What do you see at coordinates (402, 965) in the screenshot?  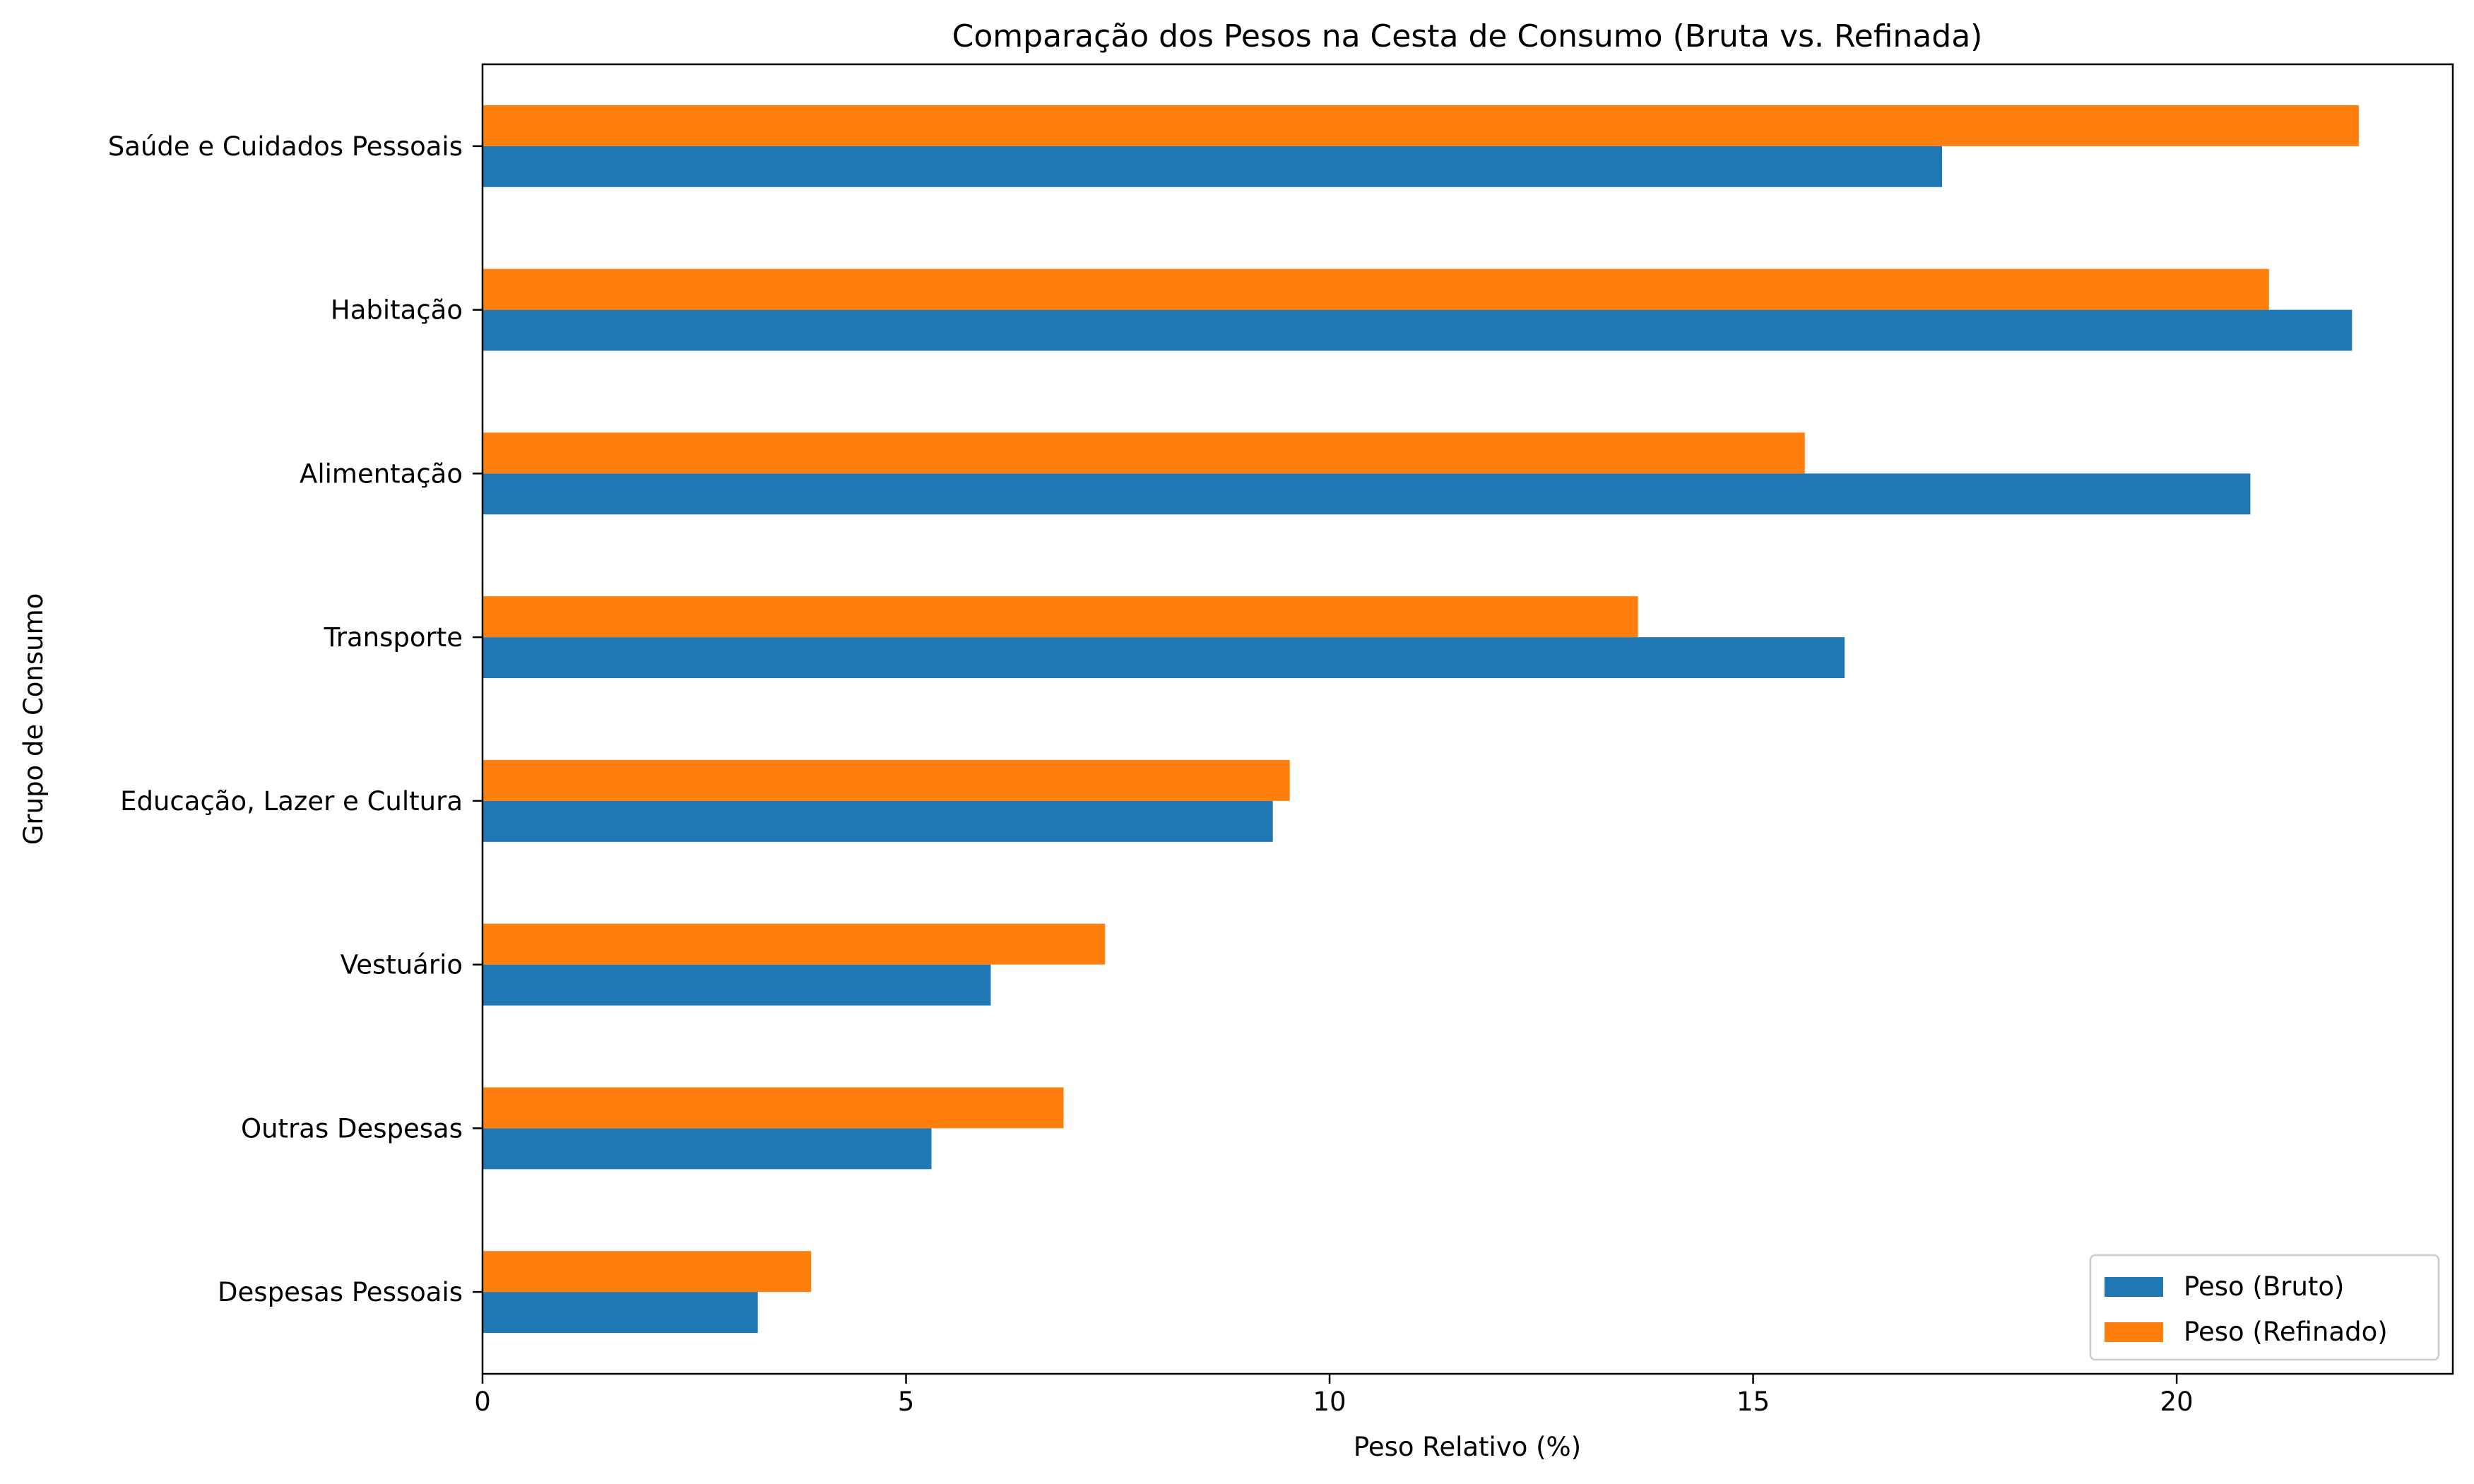 I see `y-tick-label-vestuario: Vestuário` at bounding box center [402, 965].